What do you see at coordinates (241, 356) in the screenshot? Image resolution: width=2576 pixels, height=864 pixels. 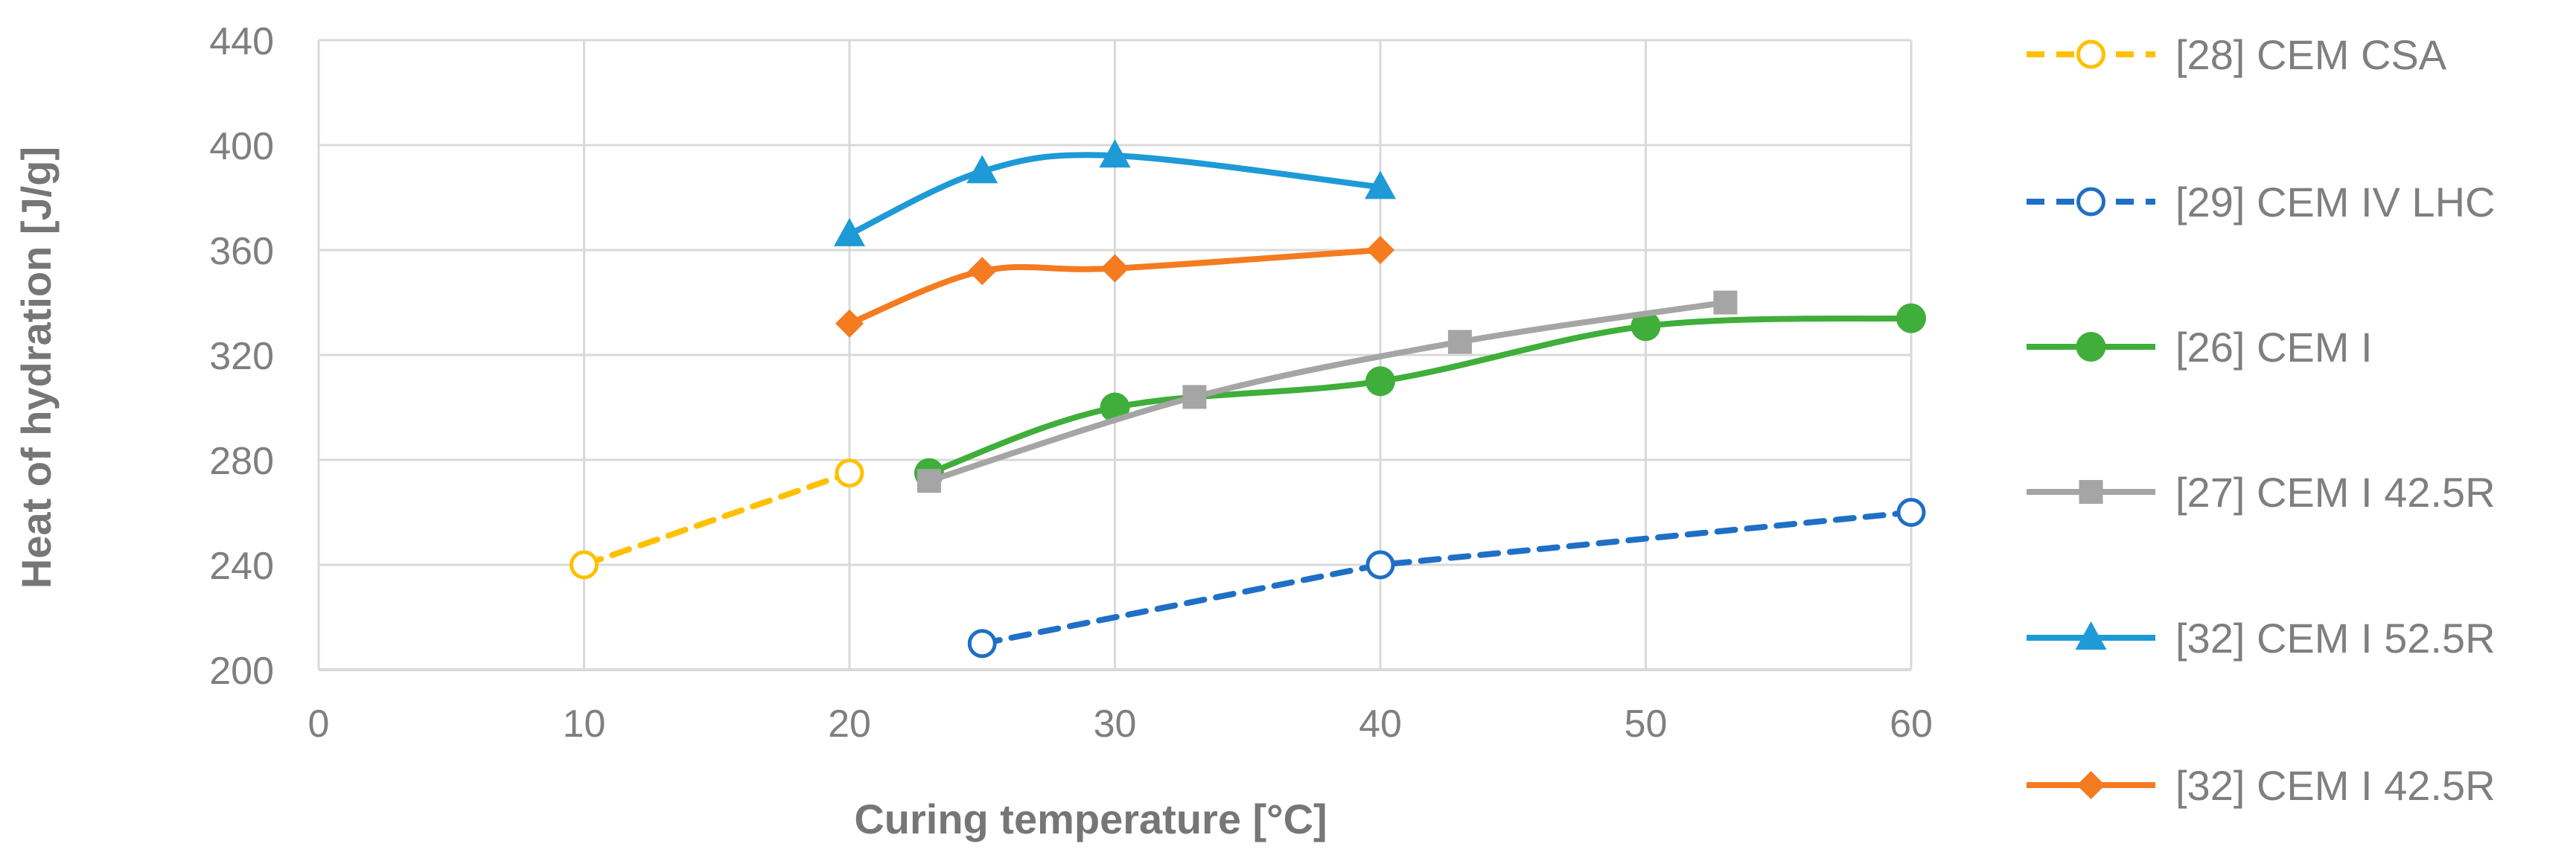 I see `y-tick-label: 320` at bounding box center [241, 356].